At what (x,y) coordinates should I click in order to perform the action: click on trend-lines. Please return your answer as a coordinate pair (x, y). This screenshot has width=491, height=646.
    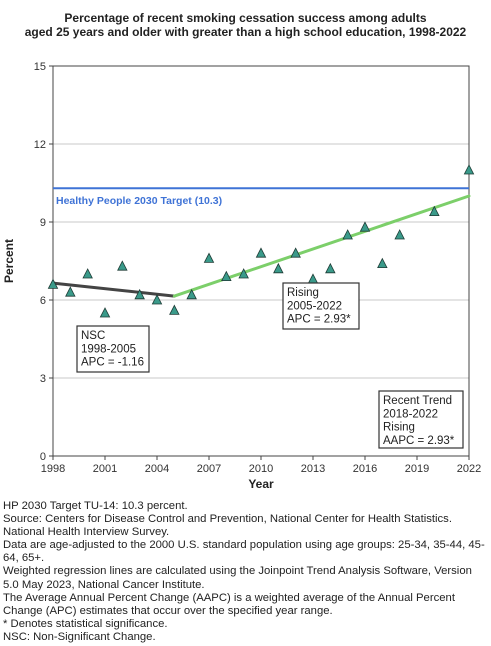
    Looking at the image, I should click on (261, 246).